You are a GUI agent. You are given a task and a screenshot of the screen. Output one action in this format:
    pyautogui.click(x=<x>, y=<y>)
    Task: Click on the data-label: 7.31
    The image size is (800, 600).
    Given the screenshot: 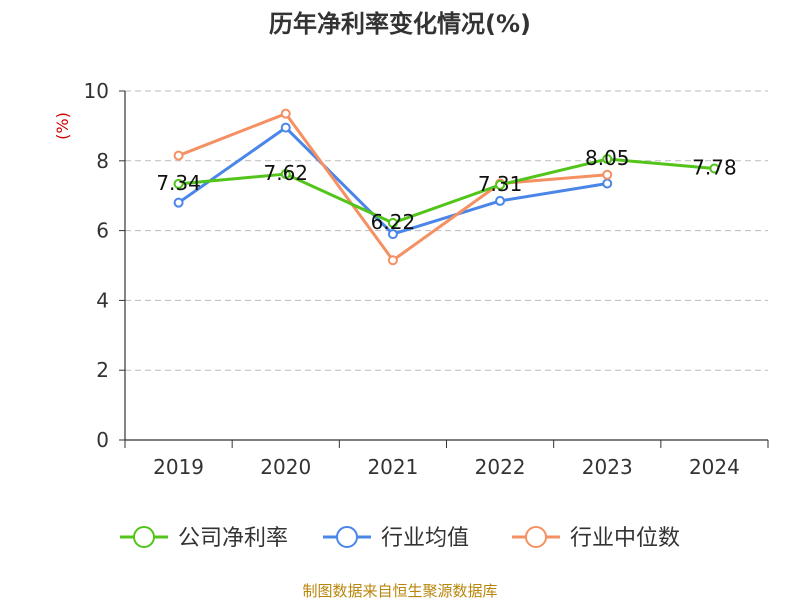 What is the action you would take?
    pyautogui.click(x=500, y=184)
    